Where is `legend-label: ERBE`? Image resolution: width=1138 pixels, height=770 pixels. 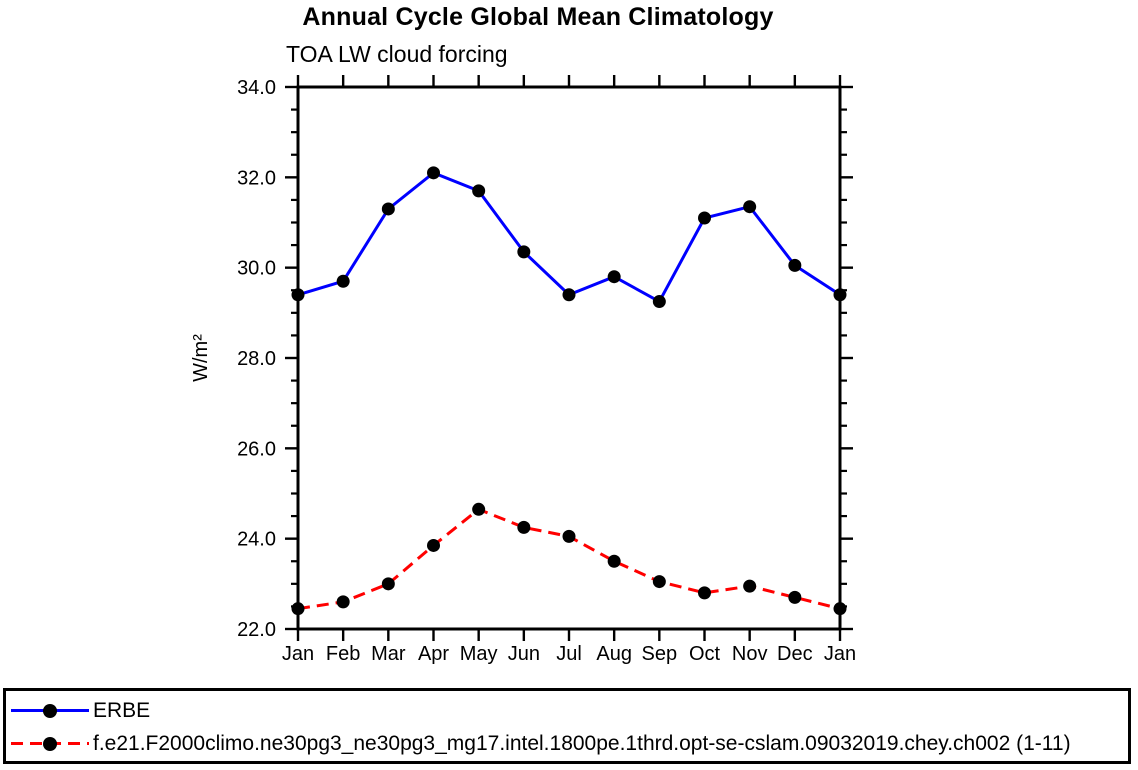 legend-label: ERBE is located at coordinates (122, 710).